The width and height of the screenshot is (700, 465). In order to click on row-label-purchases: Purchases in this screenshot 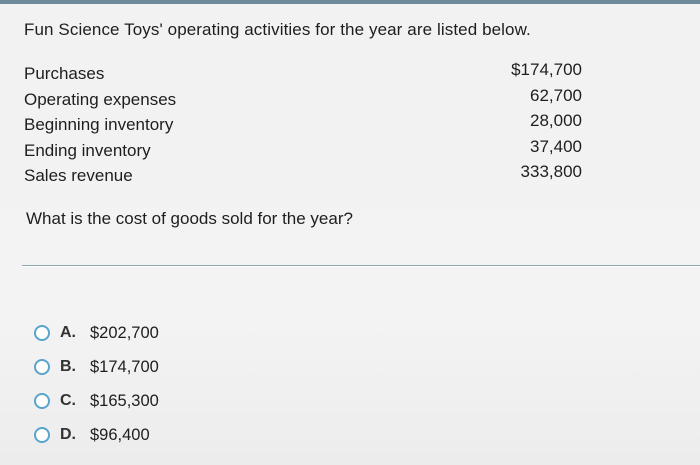, I will do `click(64, 73)`.